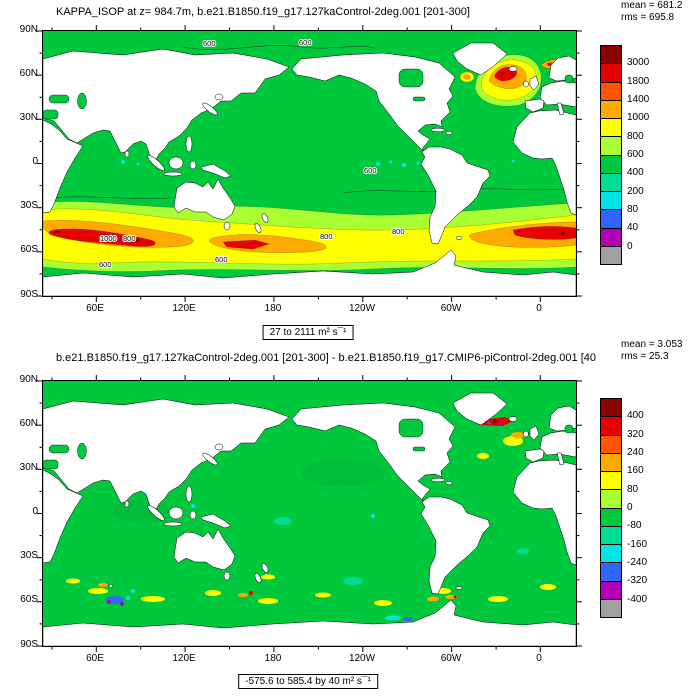 This screenshot has height=700, width=700. I want to click on great-lakes, so click(419, 449).